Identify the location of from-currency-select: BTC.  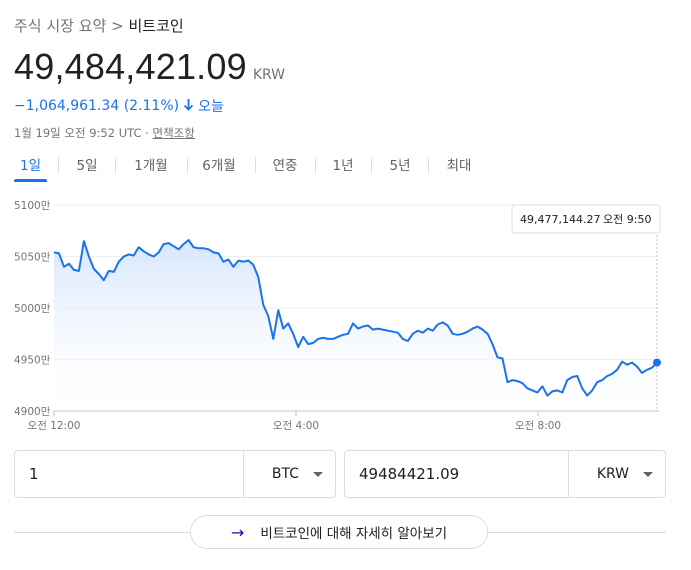
(289, 474).